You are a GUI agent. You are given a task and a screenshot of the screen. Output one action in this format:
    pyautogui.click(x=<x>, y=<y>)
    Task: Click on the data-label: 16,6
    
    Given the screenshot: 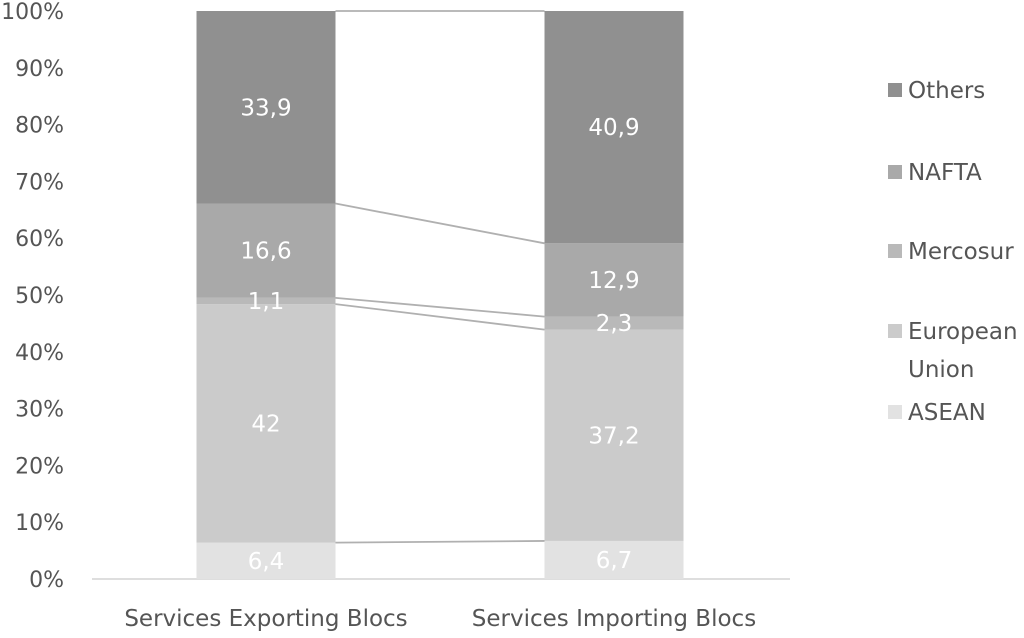 What is the action you would take?
    pyautogui.click(x=265, y=252)
    